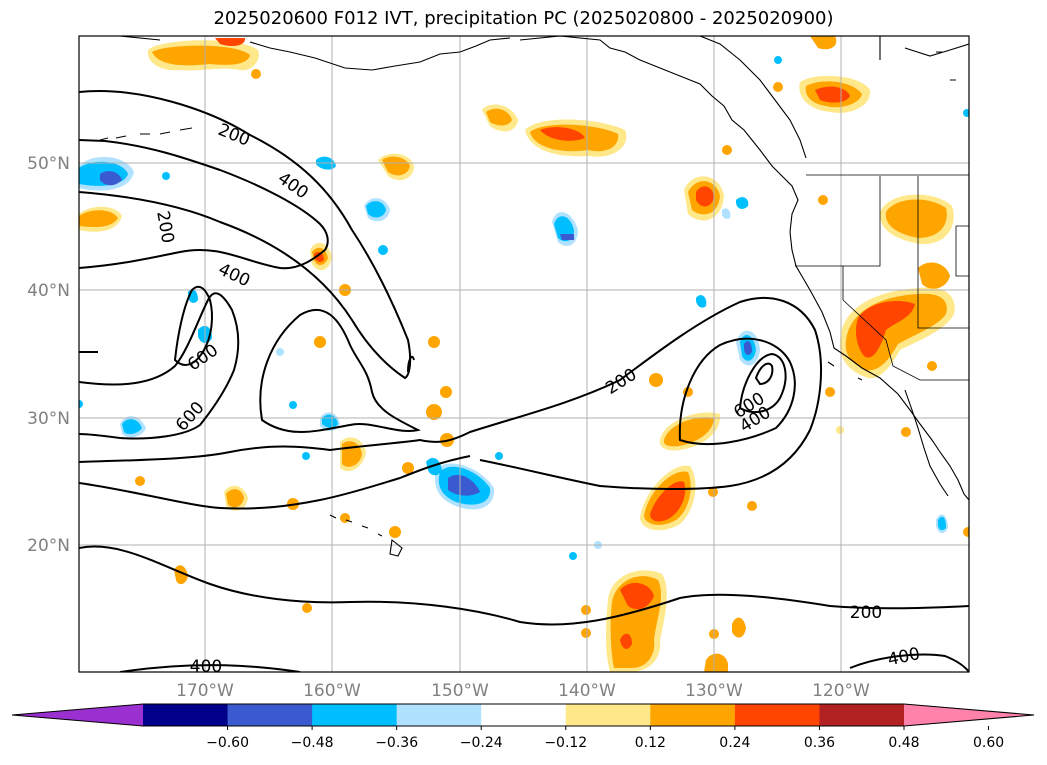 The image size is (1047, 765). I want to click on lat-label: 20°N, so click(48, 546).